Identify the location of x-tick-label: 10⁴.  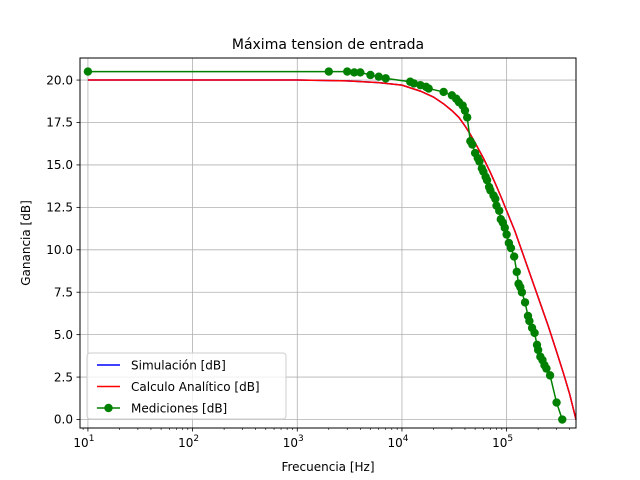
(397, 442).